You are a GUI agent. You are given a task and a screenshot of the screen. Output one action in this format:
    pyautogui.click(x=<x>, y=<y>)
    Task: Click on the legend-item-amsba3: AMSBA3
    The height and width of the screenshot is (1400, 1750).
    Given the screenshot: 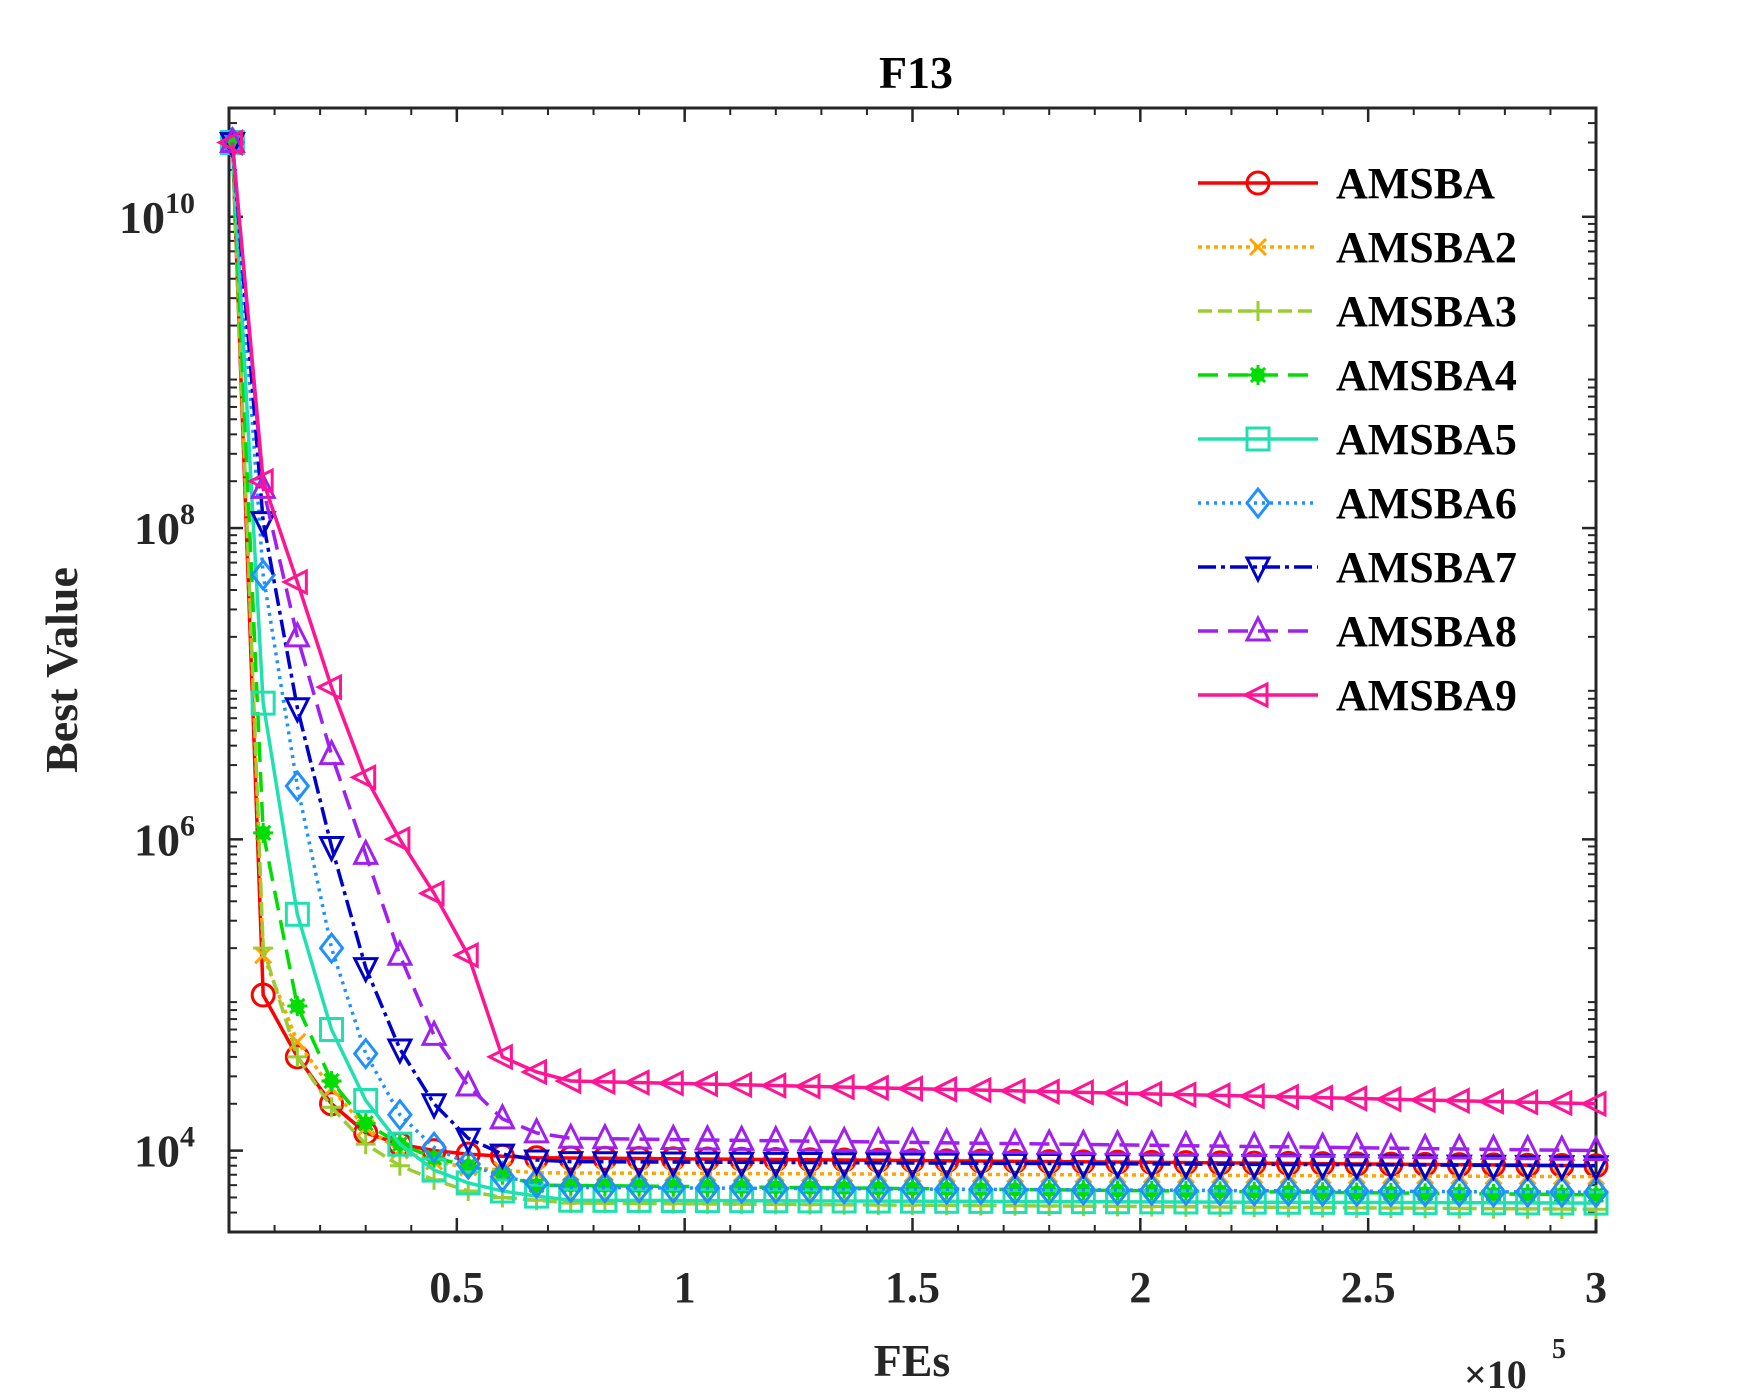 What is the action you would take?
    pyautogui.click(x=1357, y=311)
    